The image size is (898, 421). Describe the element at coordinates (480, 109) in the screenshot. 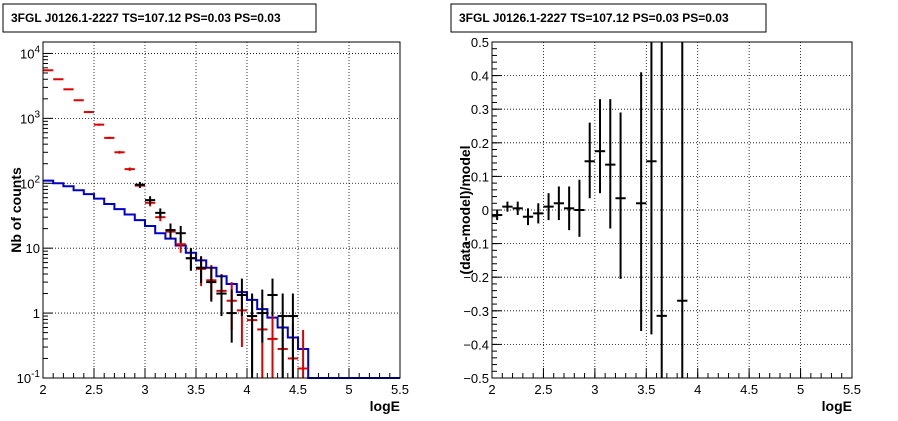

I see `y-tick-label: 0.3` at that location.